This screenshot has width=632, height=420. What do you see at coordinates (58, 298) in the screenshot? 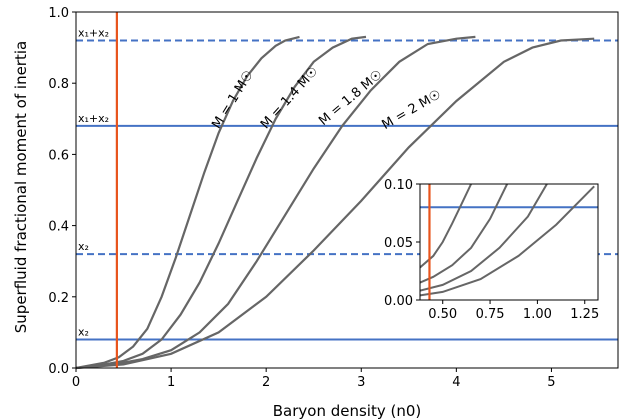
I see `y-tick-label: 0.2` at bounding box center [58, 298].